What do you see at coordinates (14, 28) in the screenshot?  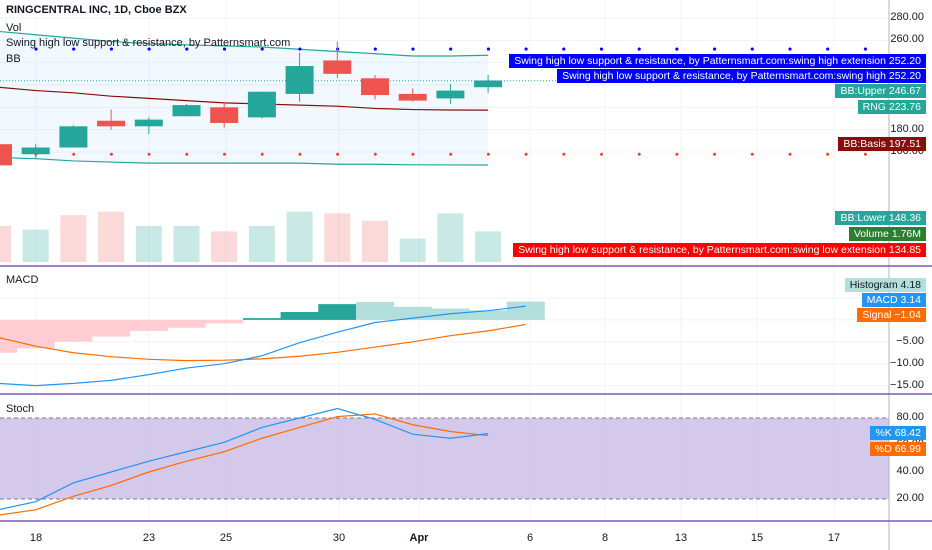 I see `vol-indicator-label: Vol` at bounding box center [14, 28].